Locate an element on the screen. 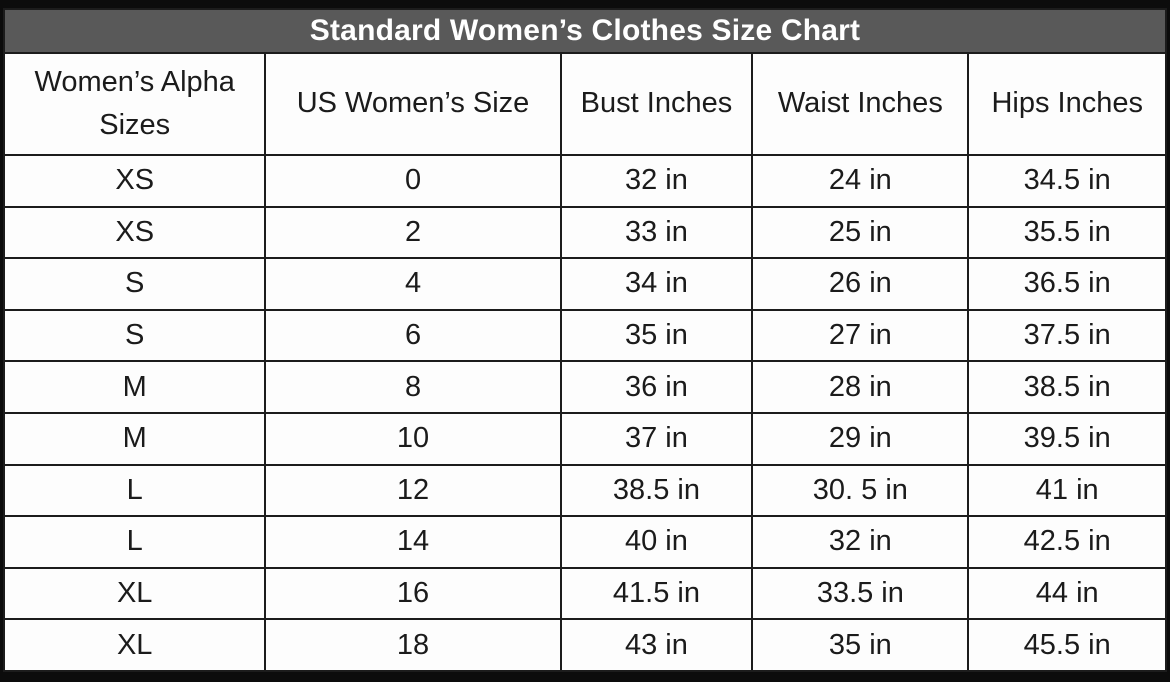  table-cell: 41.5 in is located at coordinates (656, 593).